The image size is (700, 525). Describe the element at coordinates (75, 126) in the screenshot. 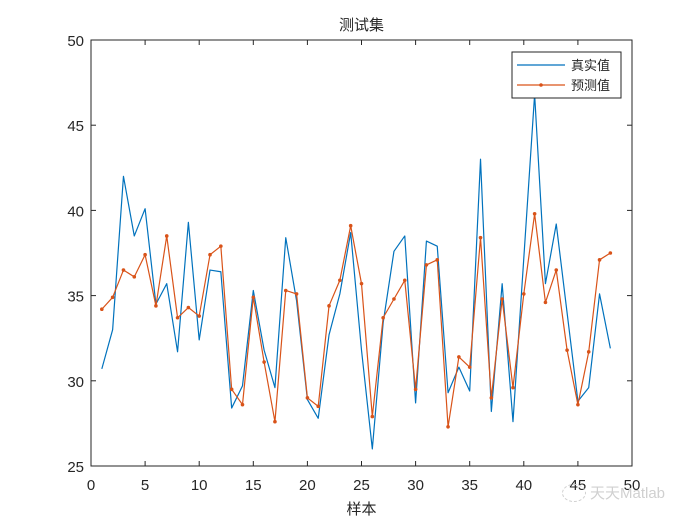

I see `y-tick-label: 45` at that location.